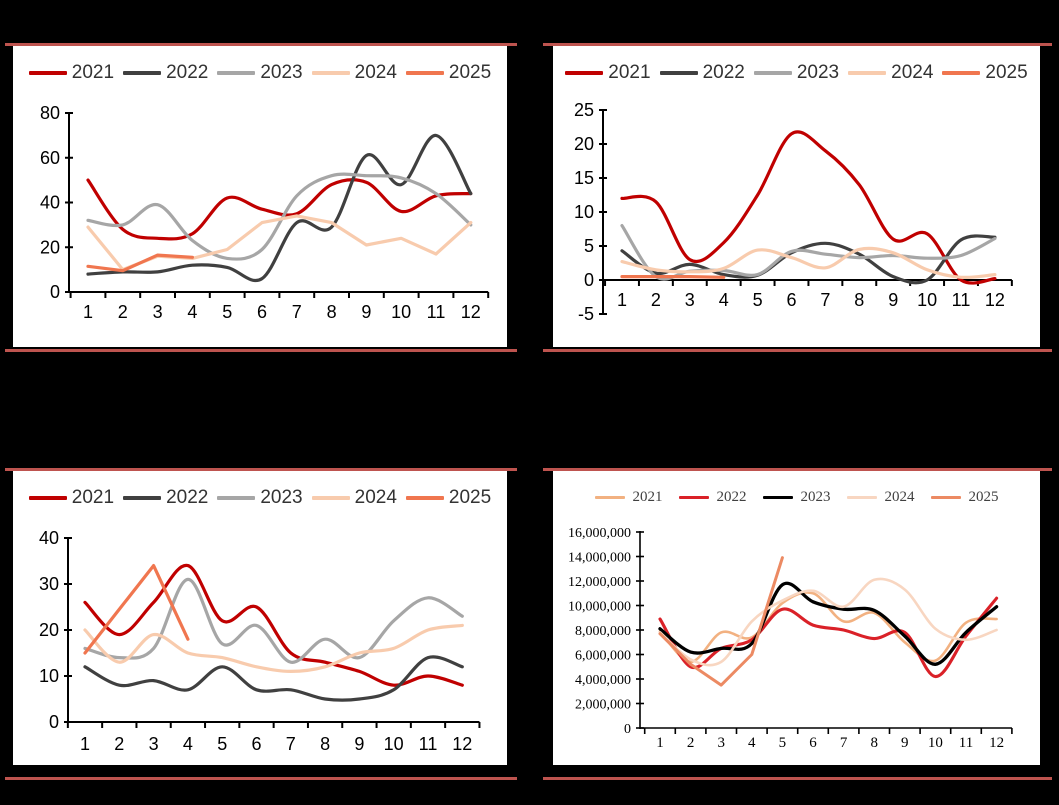 The width and height of the screenshot is (1059, 805). I want to click on y-tick-label: 10, so click(584, 212).